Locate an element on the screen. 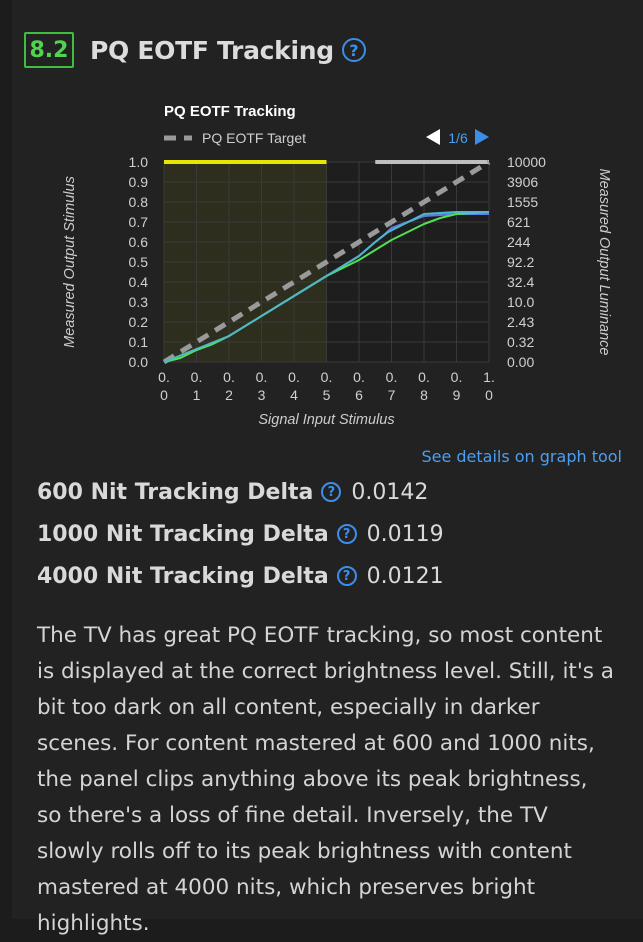 This screenshot has height=942, width=643. y-tick-right-label: 621 is located at coordinates (519, 222).